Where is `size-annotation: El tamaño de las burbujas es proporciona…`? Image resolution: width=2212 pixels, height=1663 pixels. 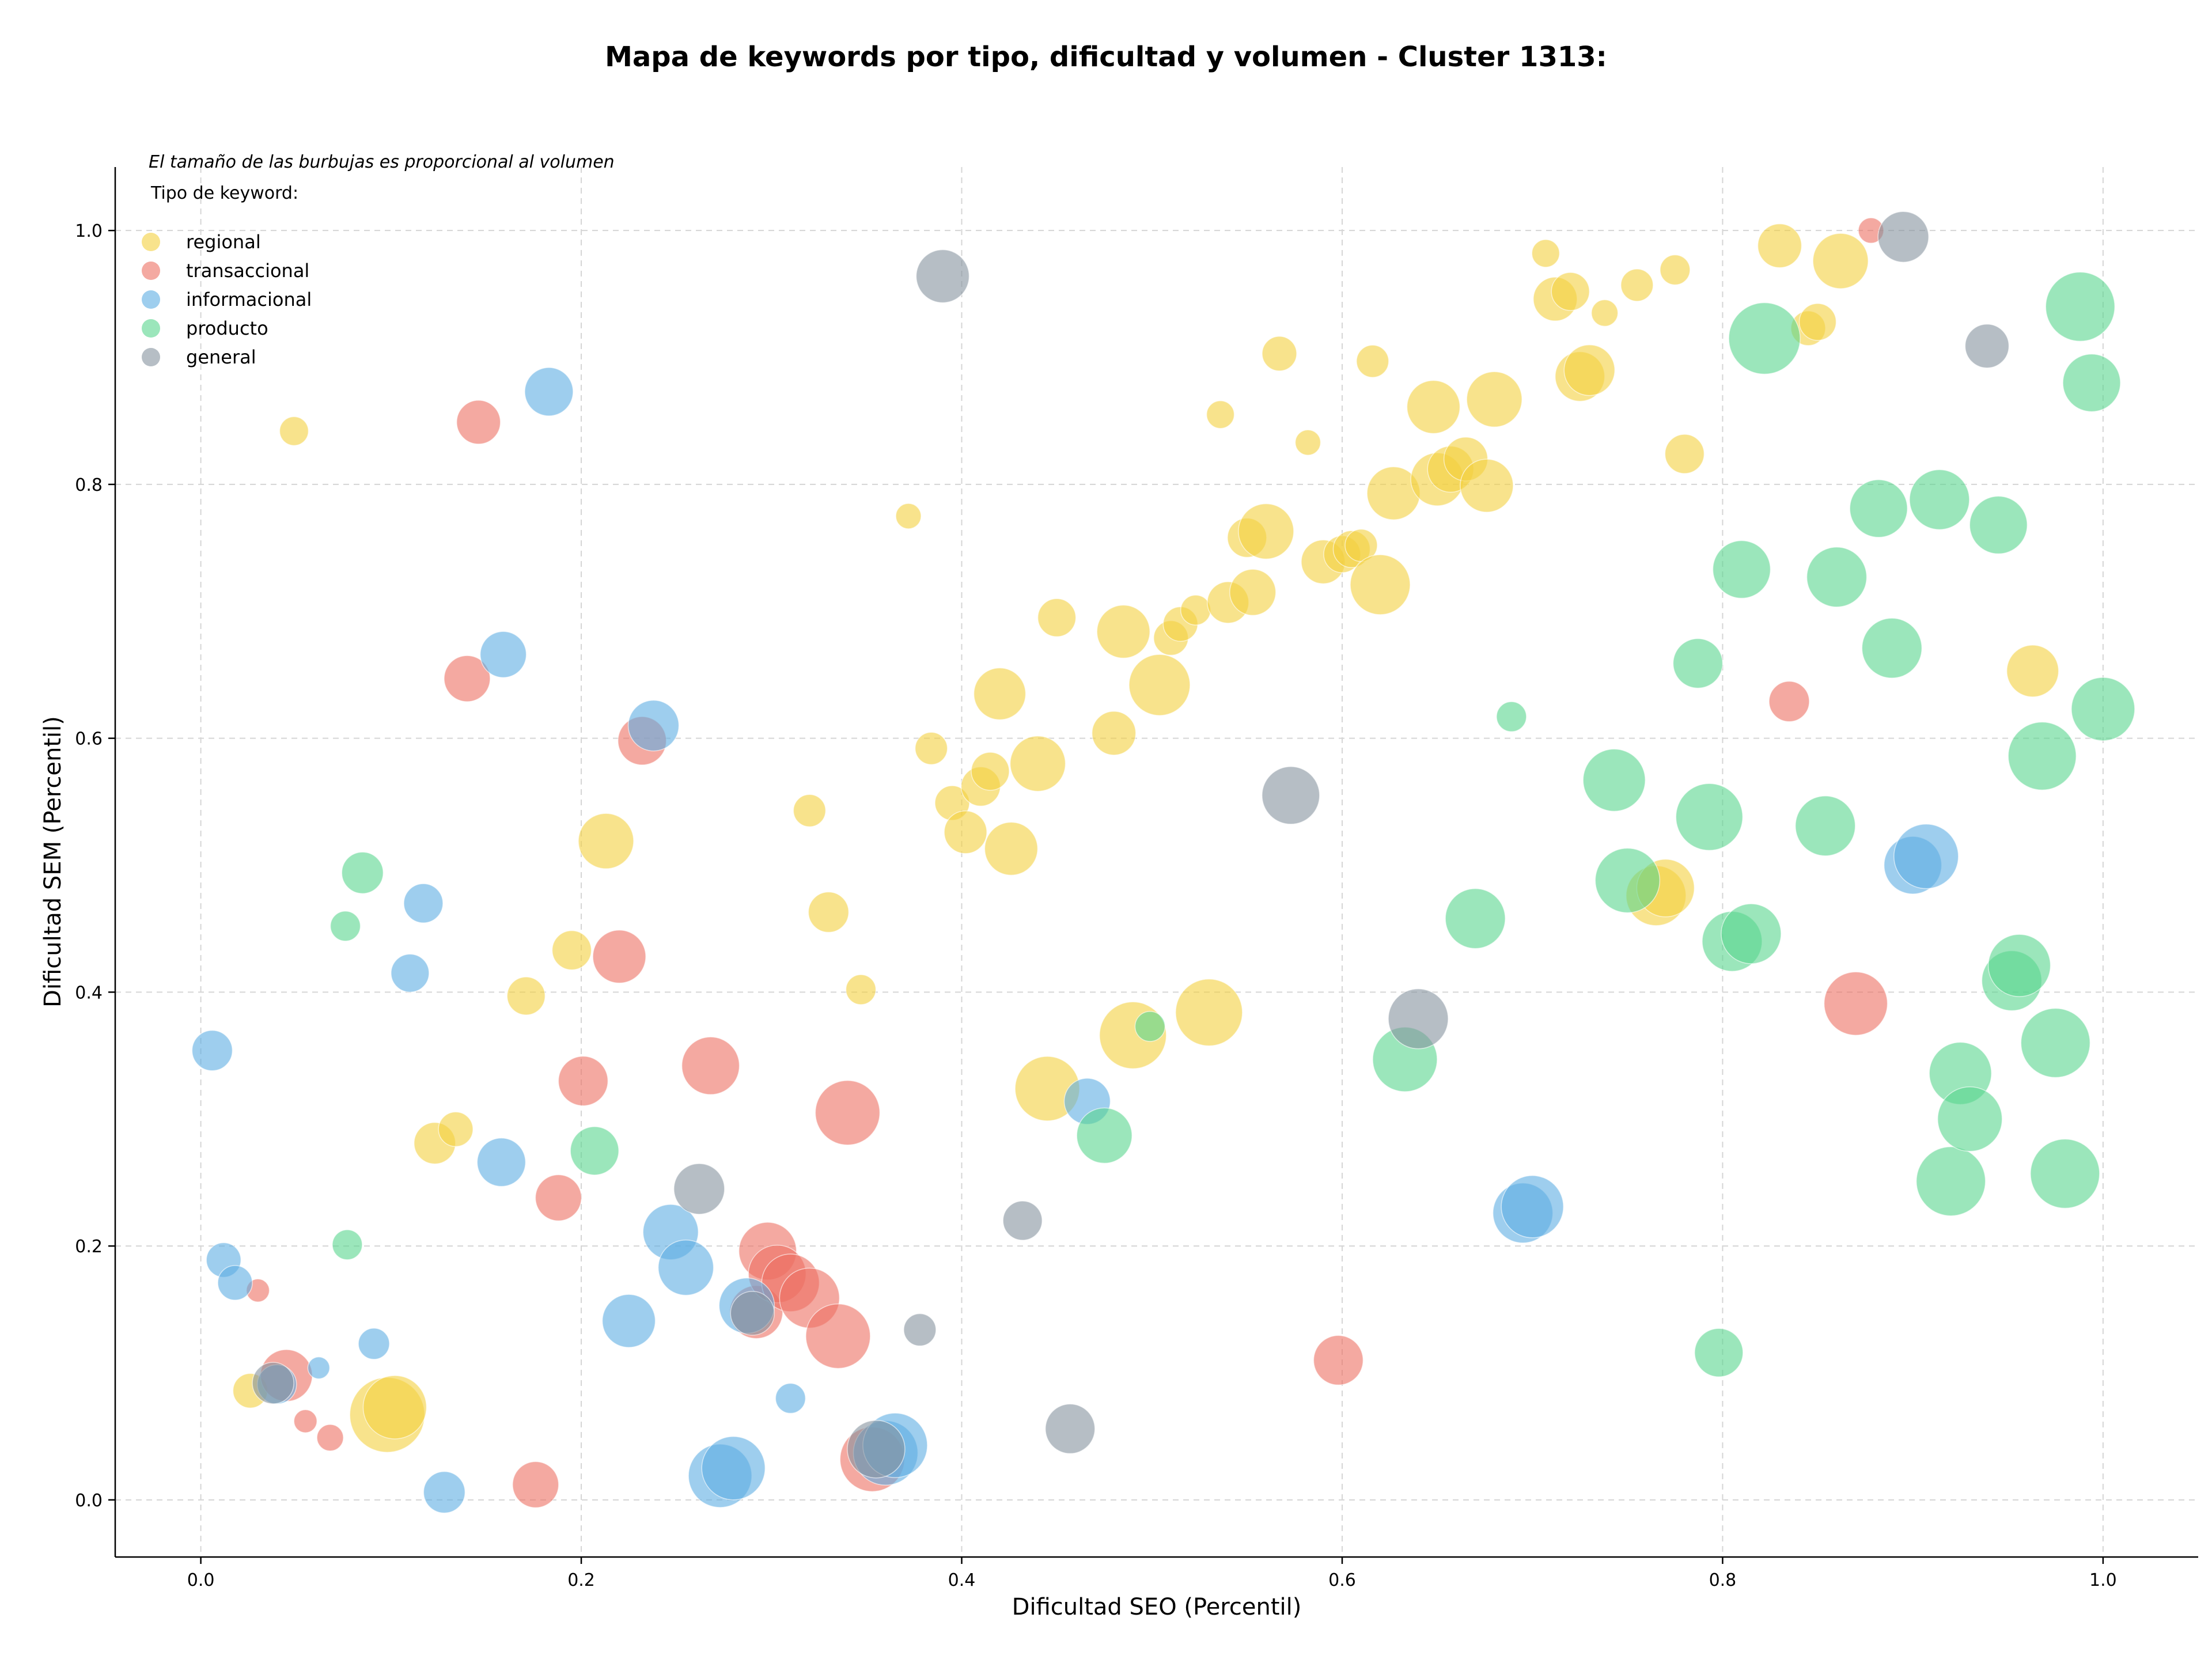 size-annotation: El tamaño de las burbujas es proporciona… is located at coordinates (382, 162).